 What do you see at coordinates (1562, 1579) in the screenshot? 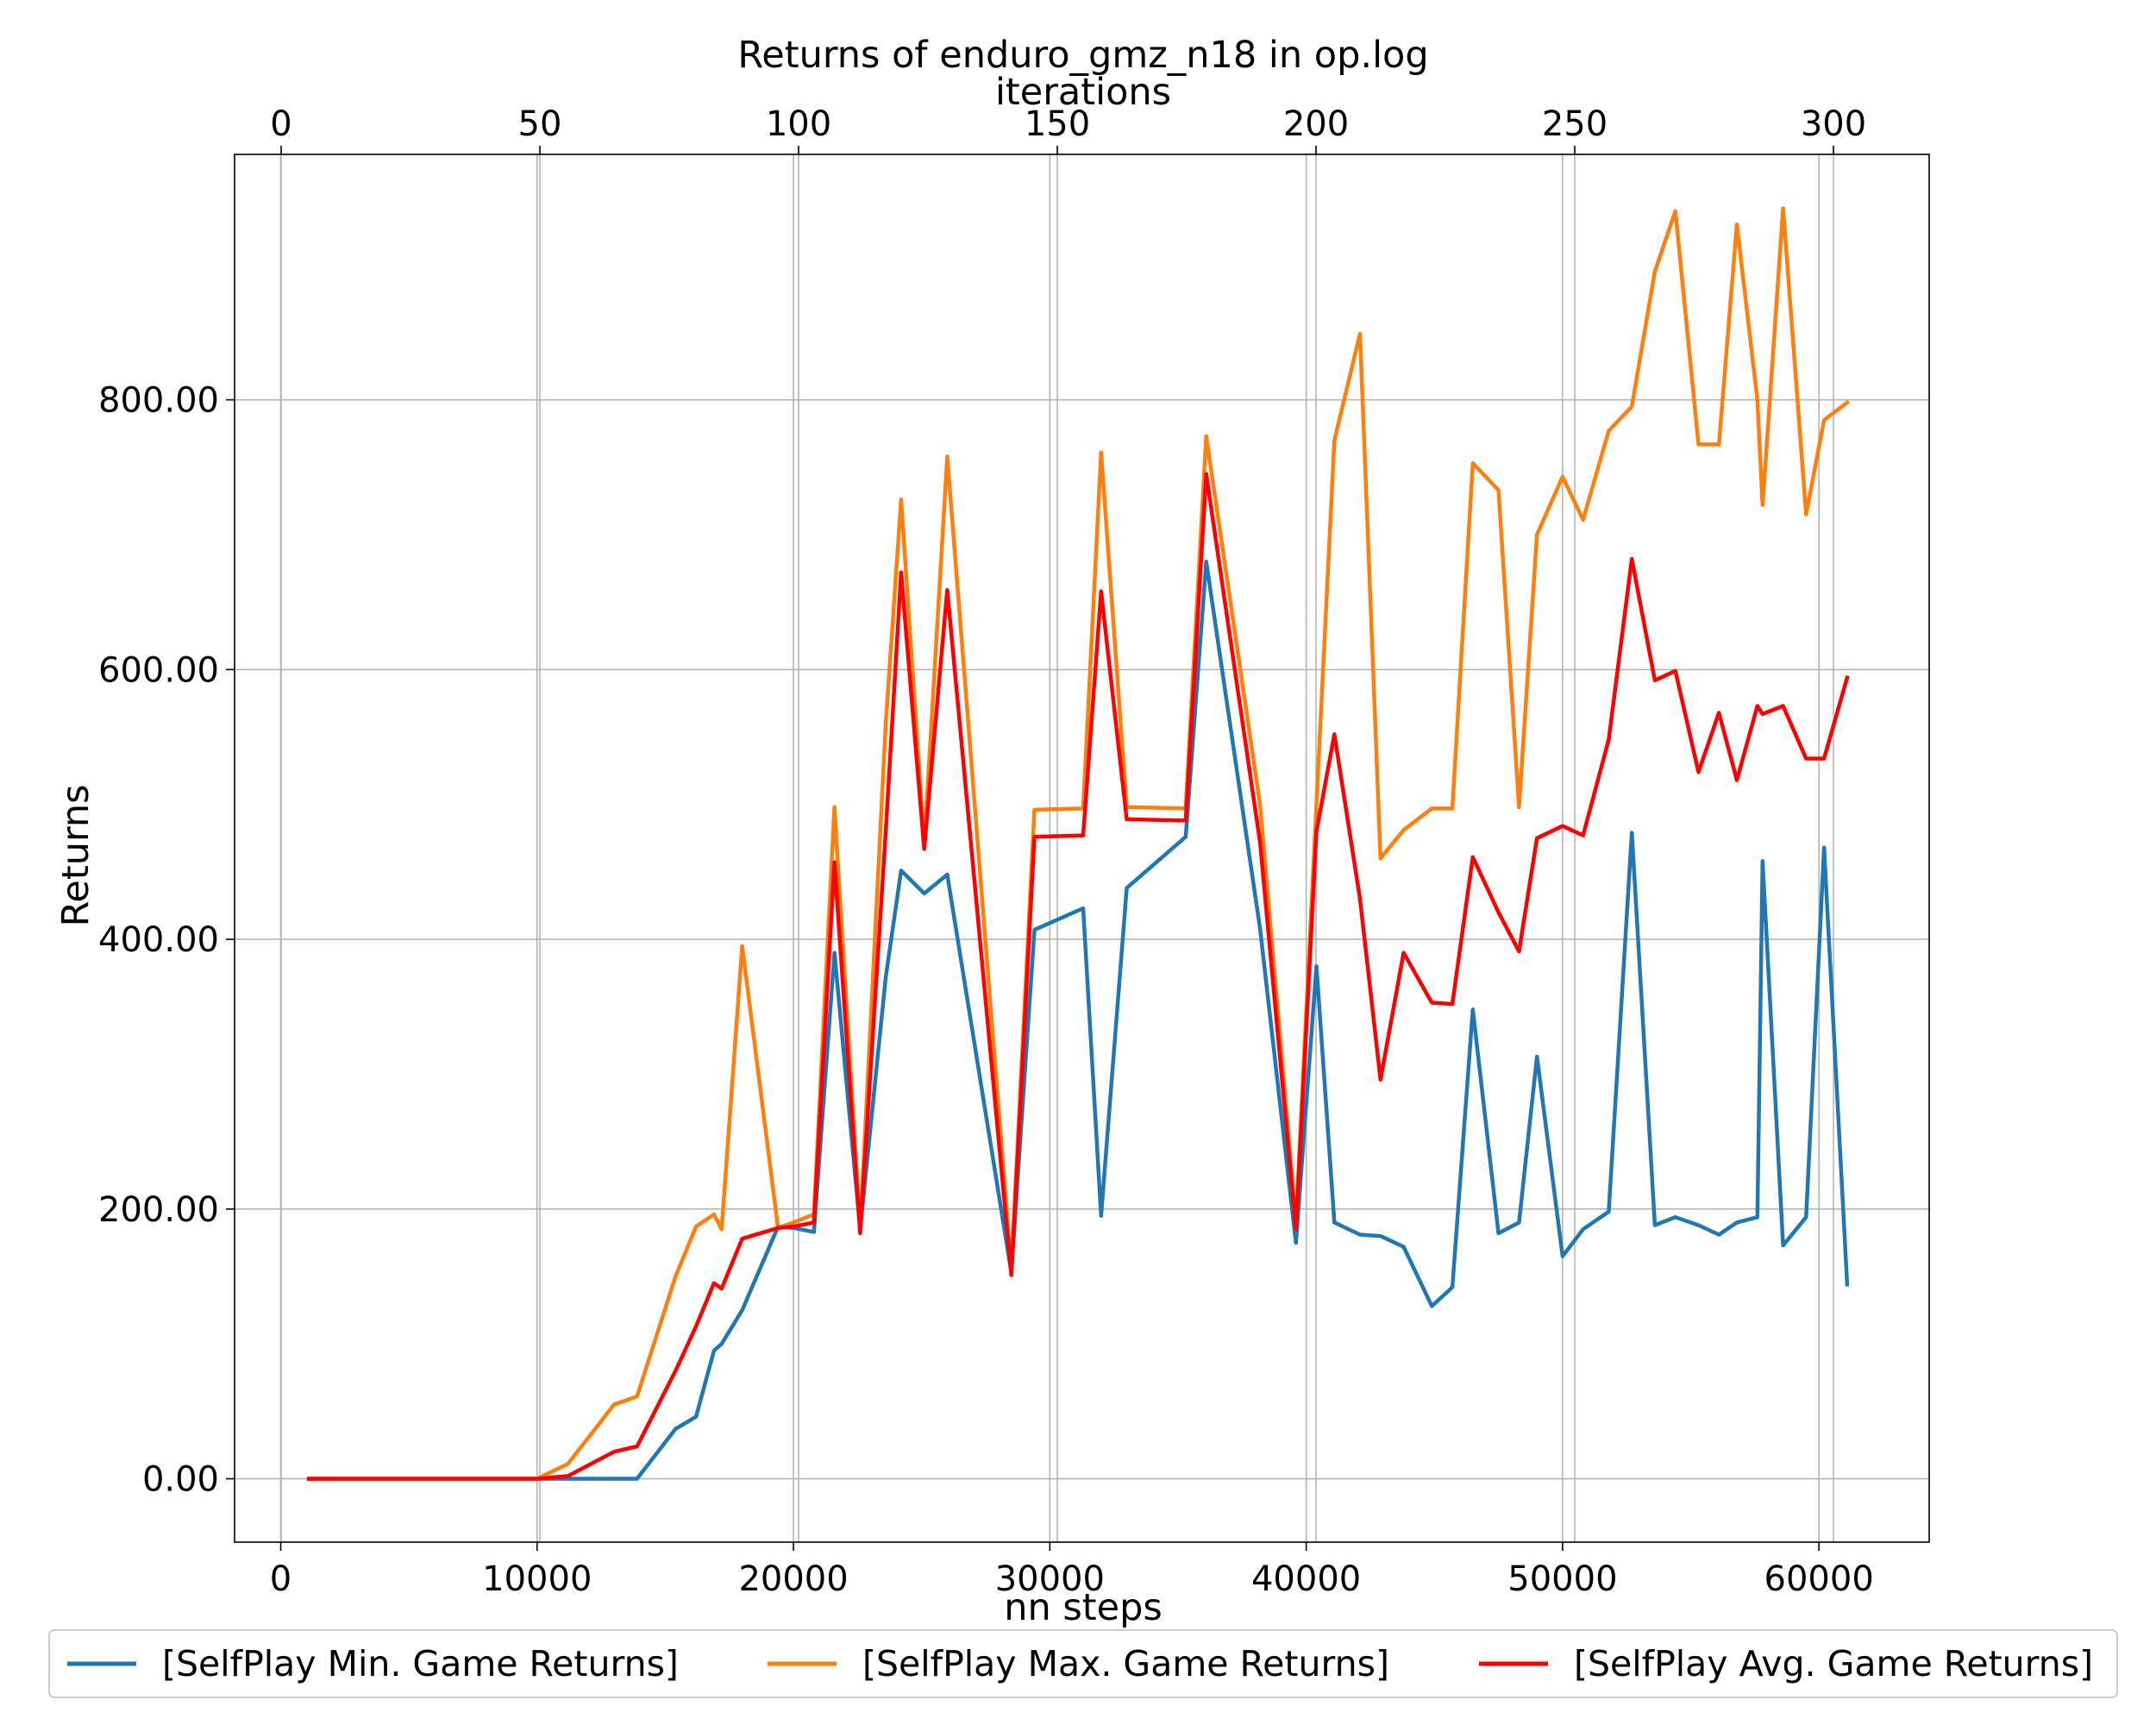
I see `x-tick-label: 50000` at bounding box center [1562, 1579].